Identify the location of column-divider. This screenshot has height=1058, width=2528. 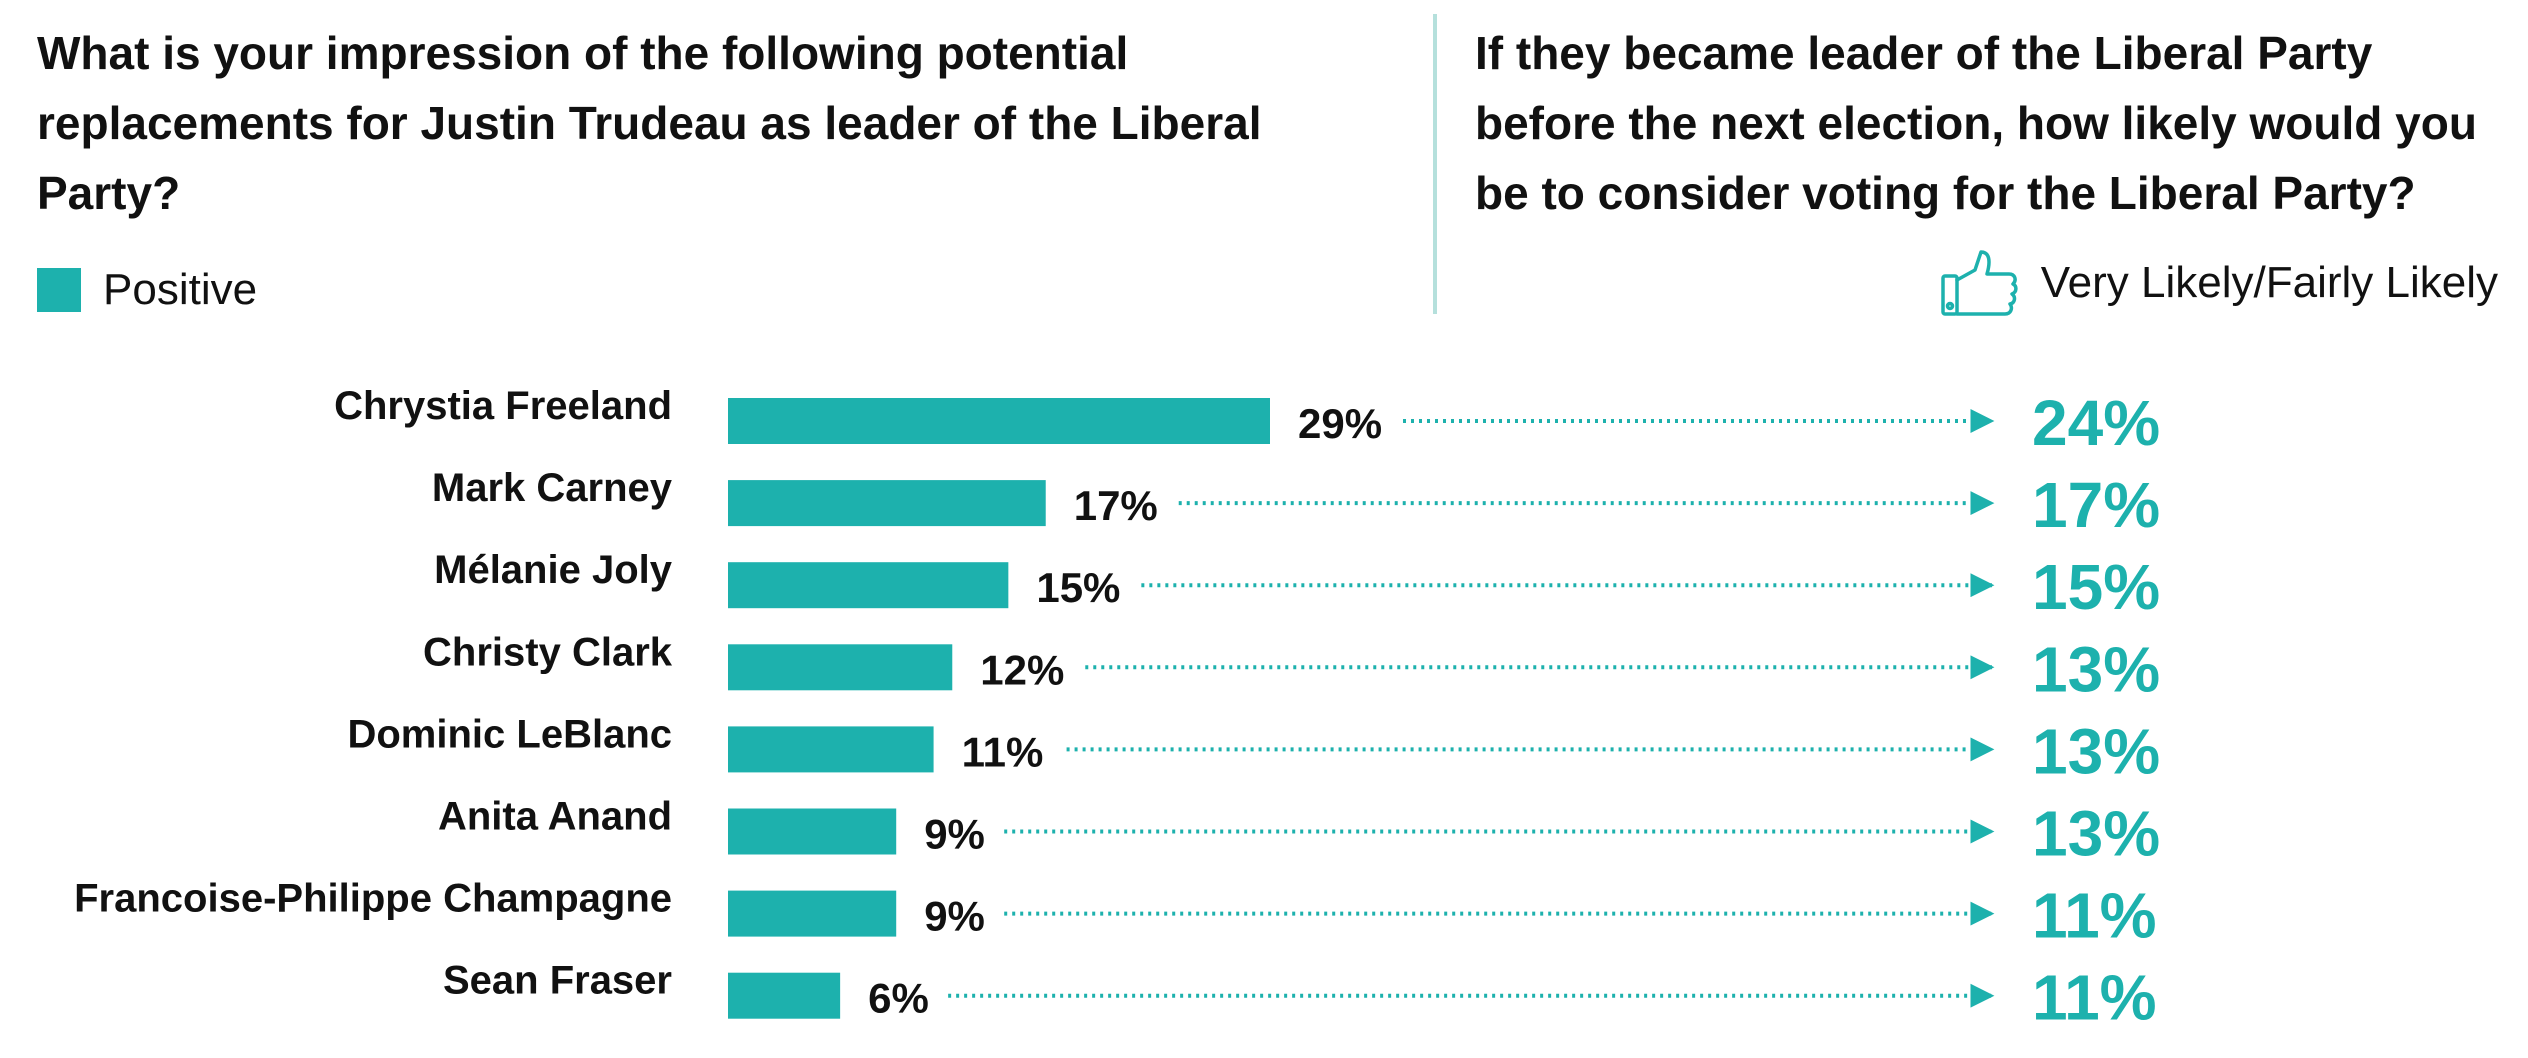
(1435, 164).